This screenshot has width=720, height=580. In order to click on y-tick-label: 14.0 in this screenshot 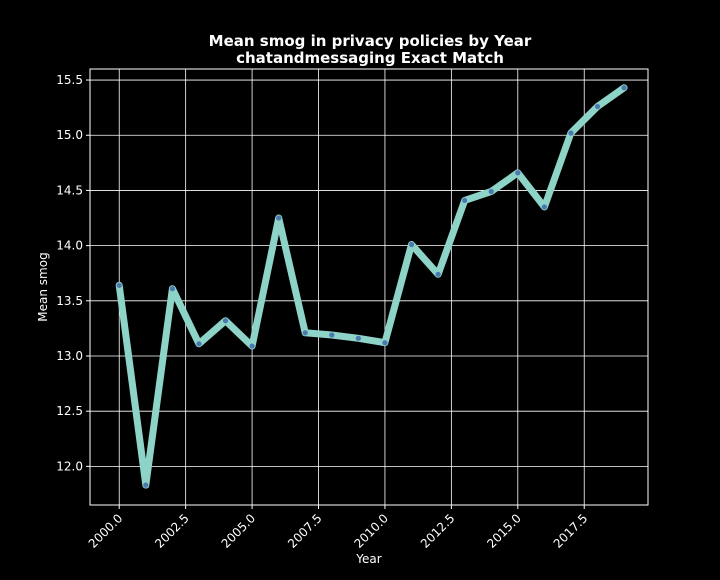, I will do `click(69, 246)`.